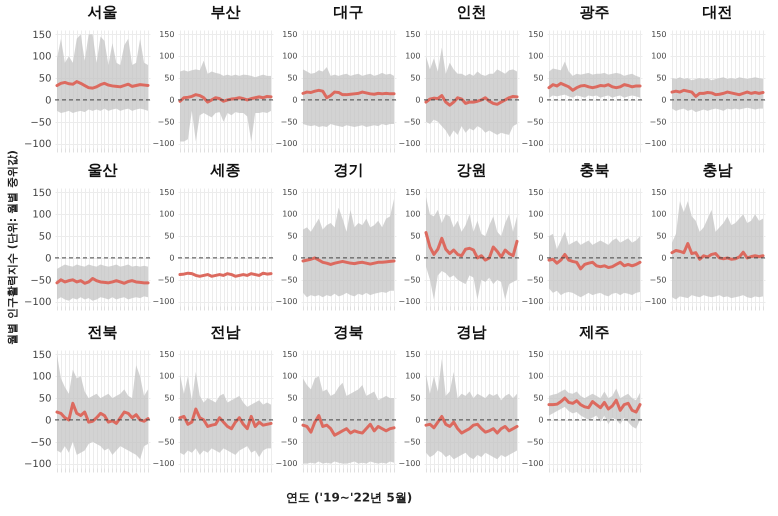 Image resolution: width=778 pixels, height=516 pixels. What do you see at coordinates (595, 12) in the screenshot?
I see `chart-title: 광주` at bounding box center [595, 12].